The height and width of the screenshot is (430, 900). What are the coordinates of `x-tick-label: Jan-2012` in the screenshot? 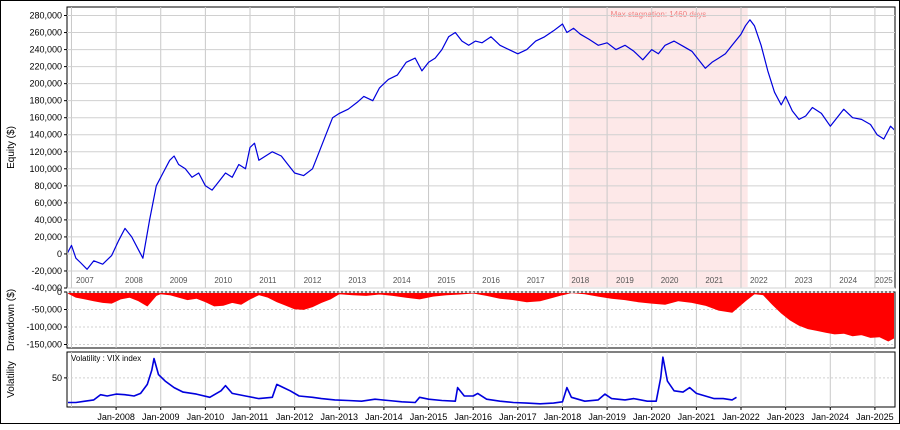 It's located at (295, 417).